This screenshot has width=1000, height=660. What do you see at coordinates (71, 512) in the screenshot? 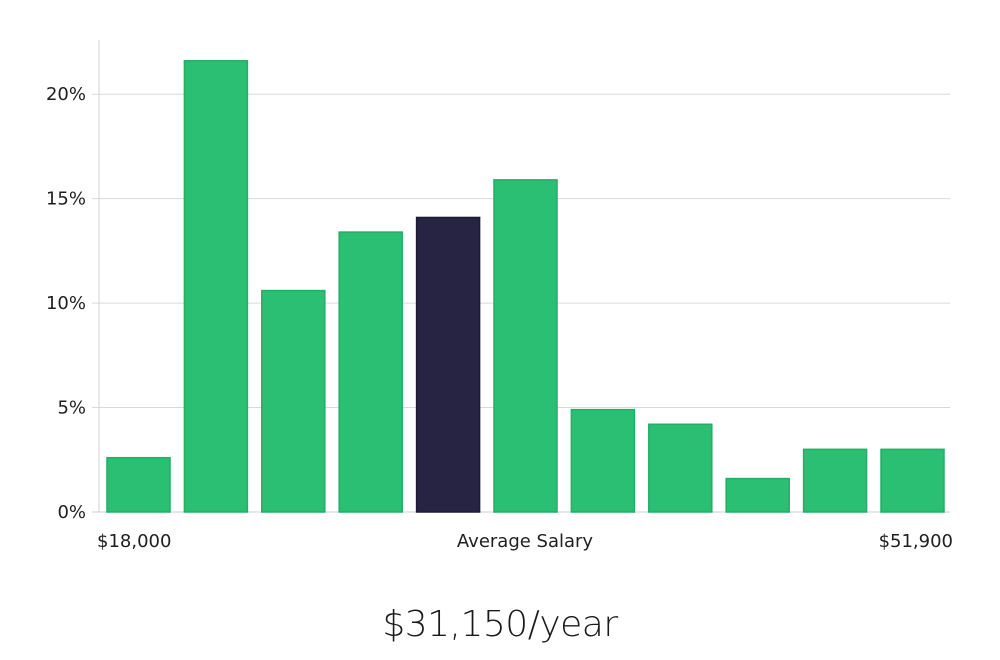
I see `y-tick-label: 0%` at bounding box center [71, 512].